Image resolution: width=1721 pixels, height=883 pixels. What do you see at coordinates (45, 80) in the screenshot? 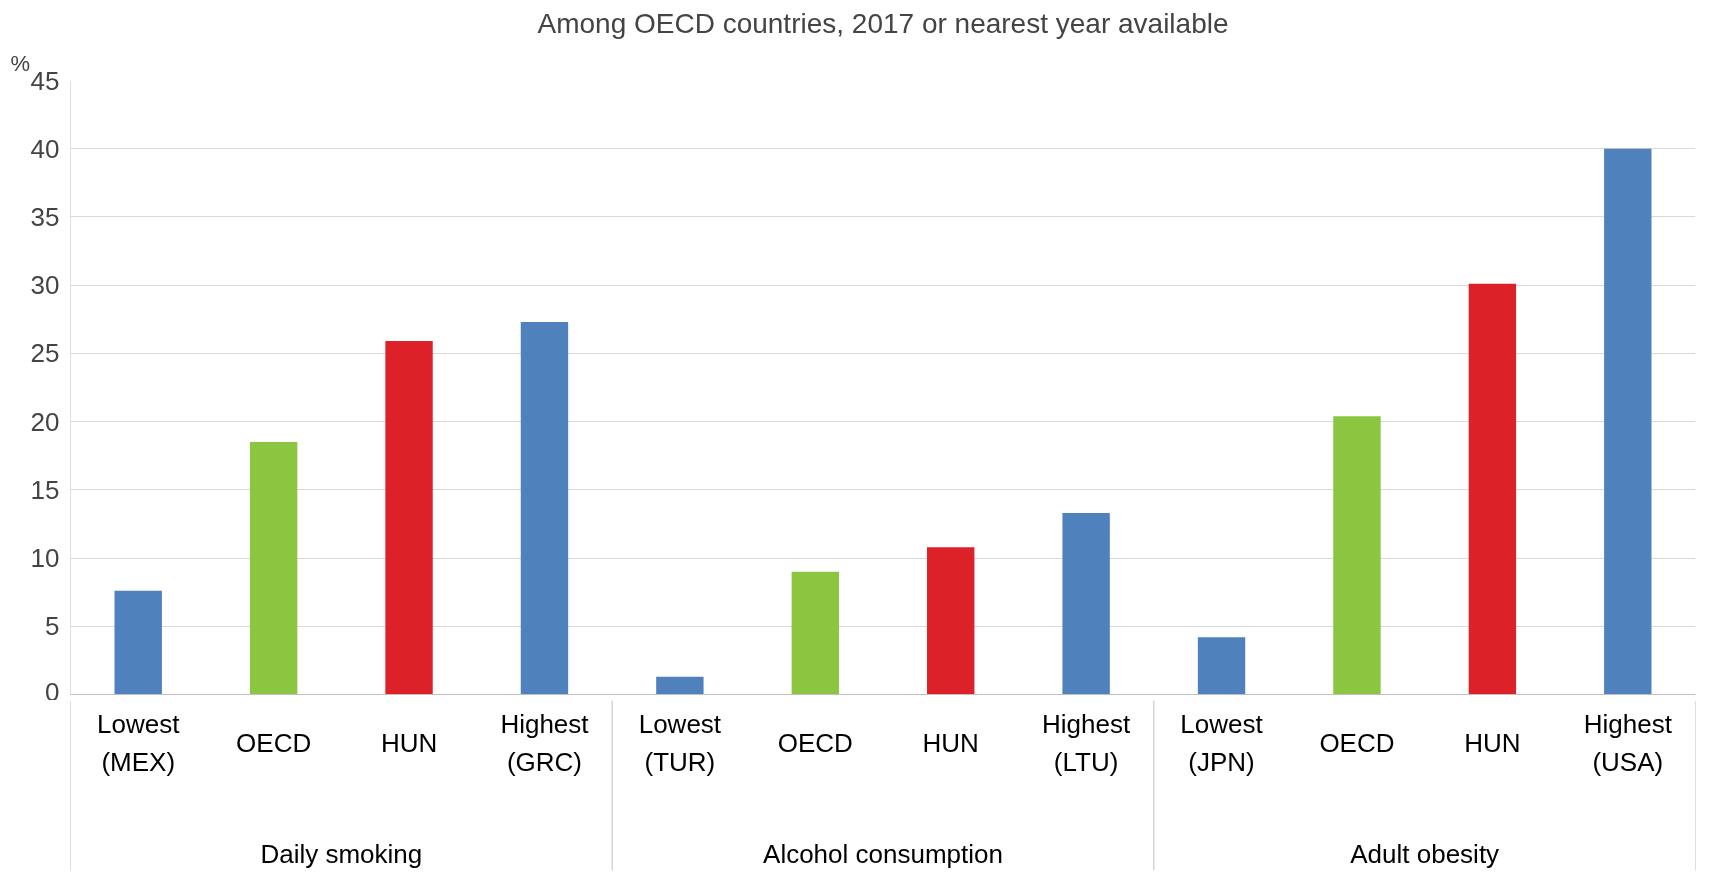
I see `y-tick-label: 45` at bounding box center [45, 80].